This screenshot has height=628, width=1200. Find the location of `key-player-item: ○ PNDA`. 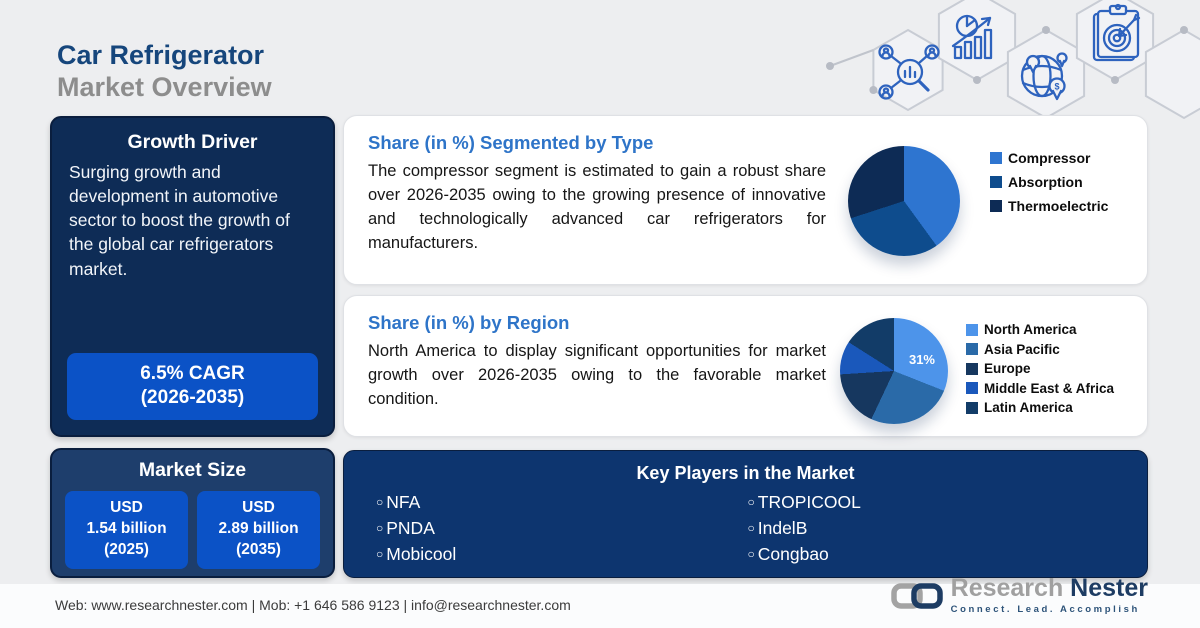

key-player-item: ○ PNDA is located at coordinates (561, 528).